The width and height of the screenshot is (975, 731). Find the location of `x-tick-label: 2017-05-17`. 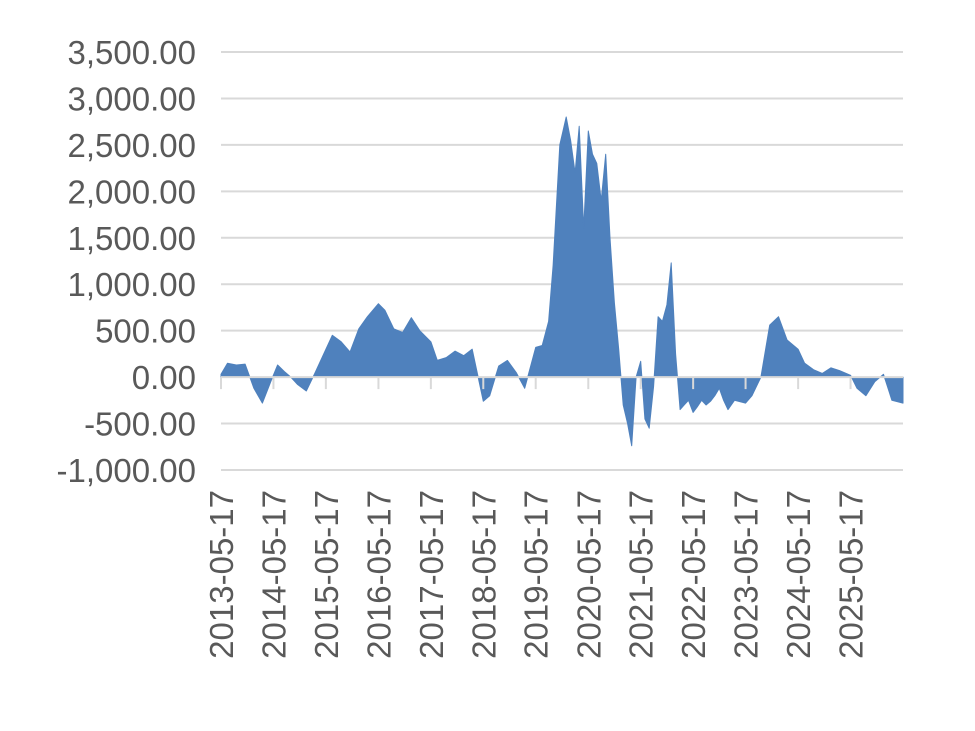

x-tick-label: 2017-05-17 is located at coordinates (431, 574).